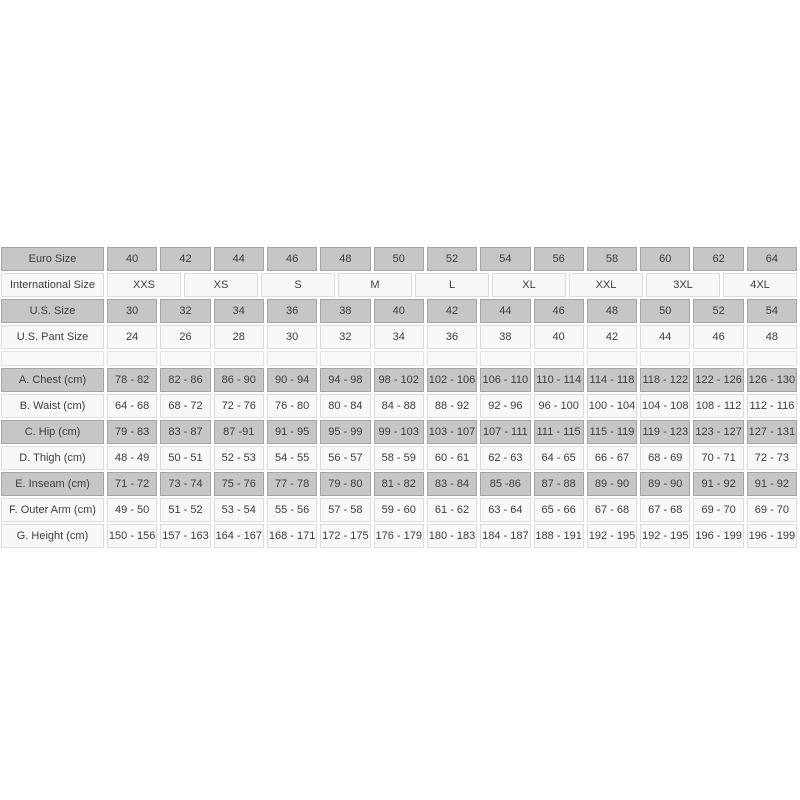  What do you see at coordinates (452, 337) in the screenshot?
I see `size-cell-us-pant-size-6: 36` at bounding box center [452, 337].